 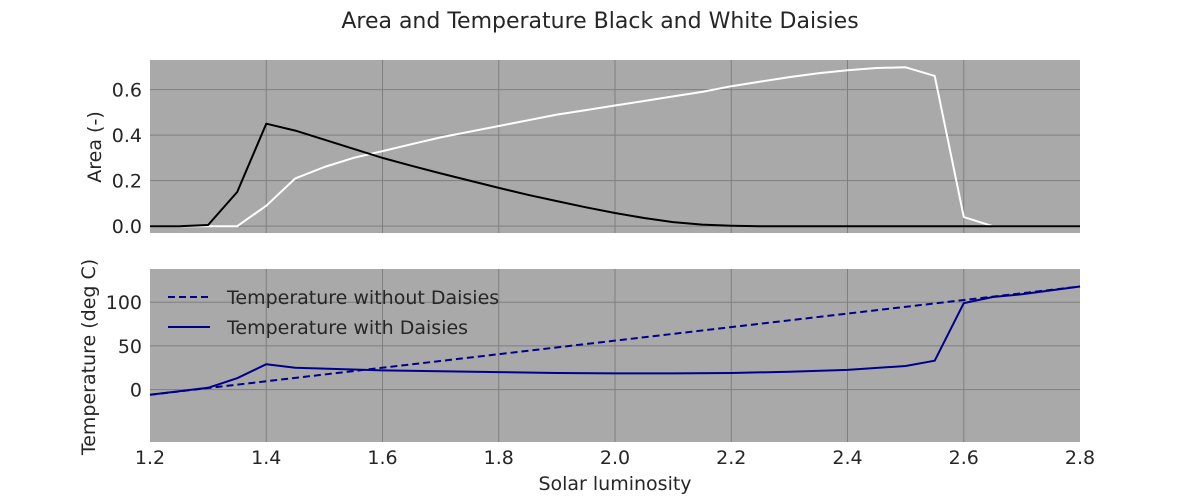 I want to click on x-axis-label: Solar luminosity, so click(x=614, y=484).